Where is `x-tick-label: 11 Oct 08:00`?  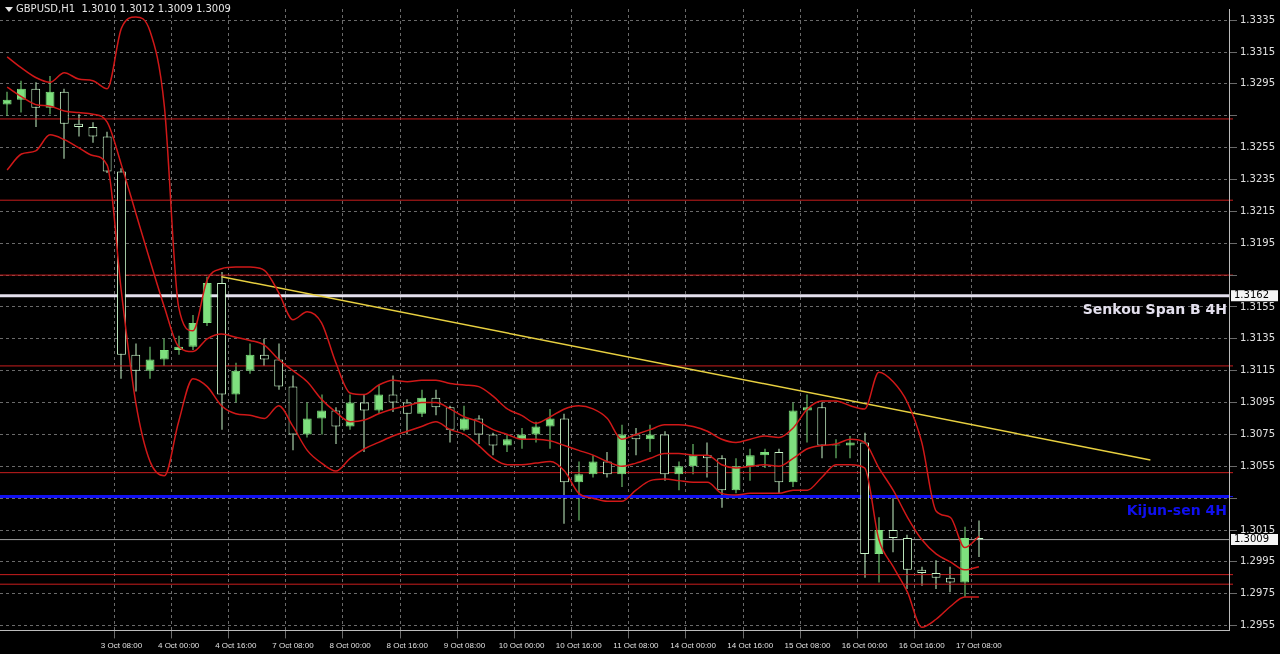 x-tick-label: 11 Oct 08:00 is located at coordinates (636, 646).